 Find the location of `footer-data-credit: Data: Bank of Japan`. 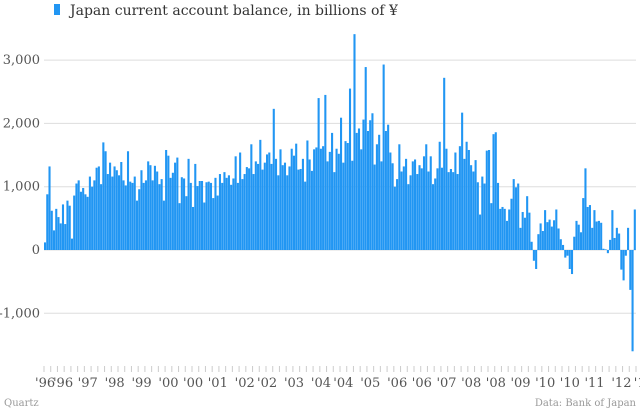

footer-data-credit: Data: Bank of Japan is located at coordinates (586, 403).